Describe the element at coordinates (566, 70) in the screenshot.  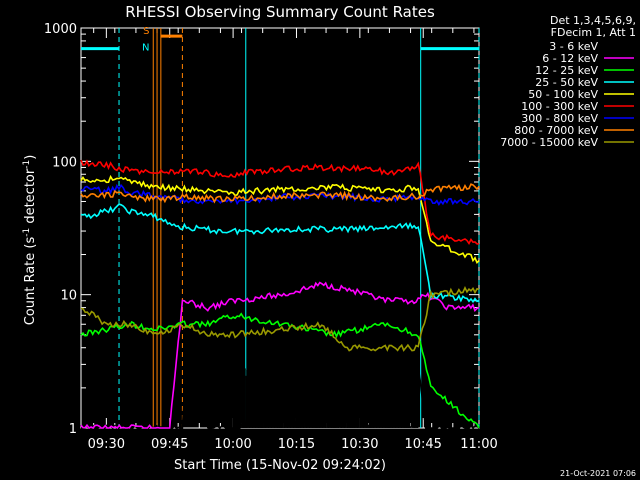
I see `legend-entry-label-2: 12 - 25 keV` at that location.